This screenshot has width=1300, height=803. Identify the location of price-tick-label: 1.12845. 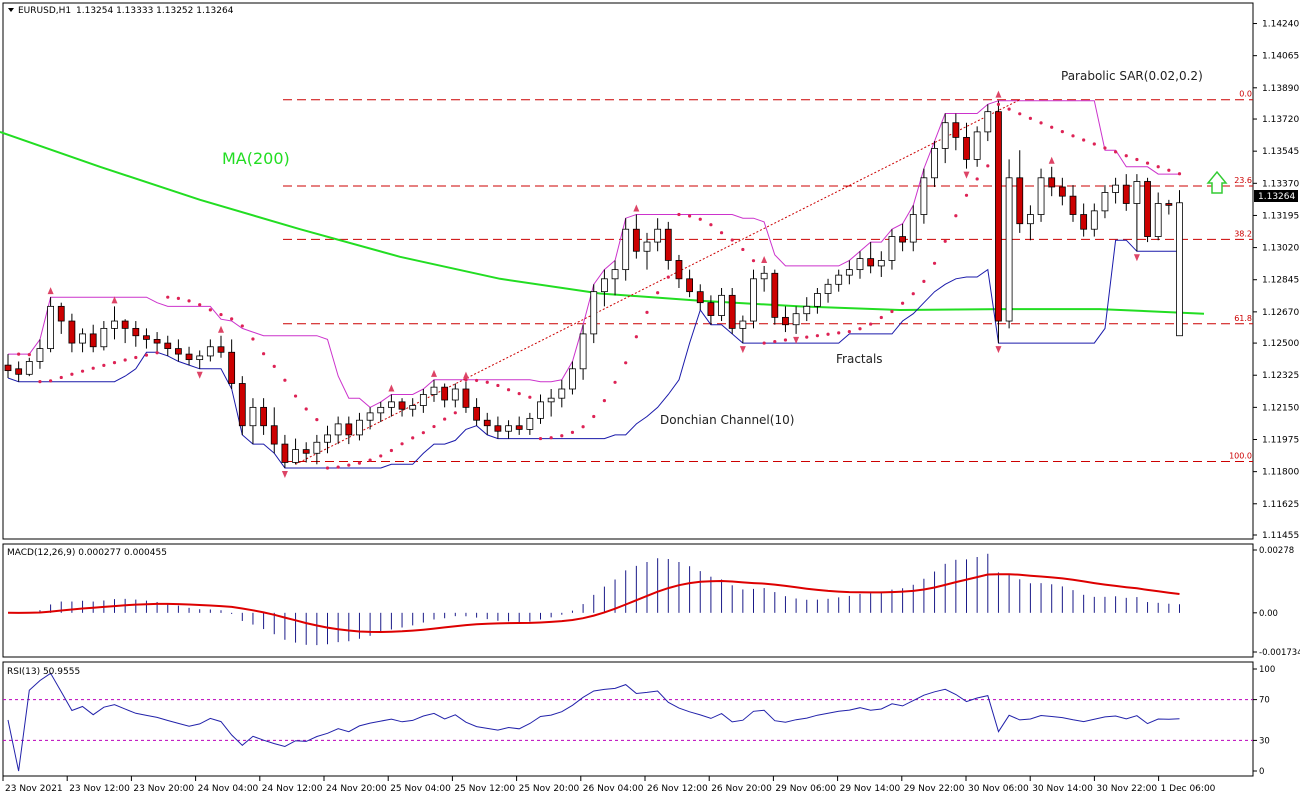
(1280, 281).